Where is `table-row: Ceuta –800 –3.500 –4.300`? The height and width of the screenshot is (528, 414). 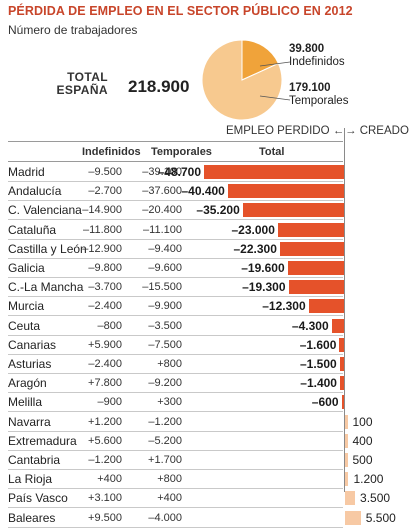 table-row: Ceuta –800 –3.500 –4.300 is located at coordinates (207, 326).